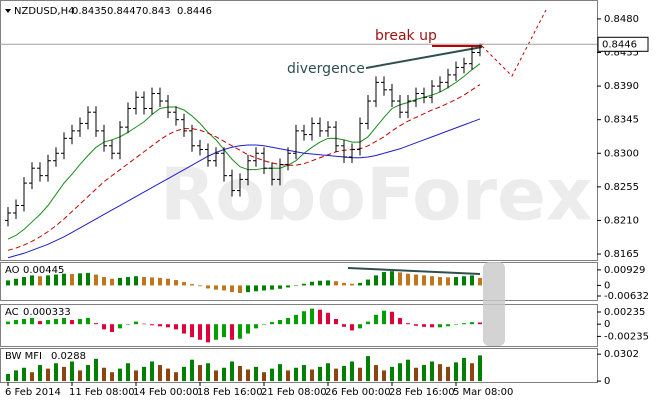 The height and width of the screenshot is (400, 657). Describe the element at coordinates (621, 354) in the screenshot. I see `y-tick-label: 0.0302` at that location.